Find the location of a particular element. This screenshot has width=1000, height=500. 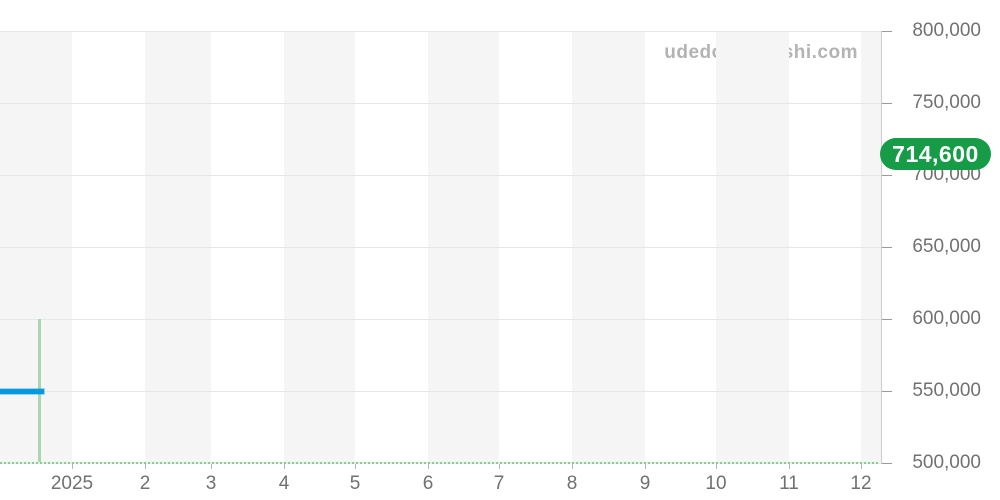

y-axis-label: 600,000 is located at coordinates (946, 318).